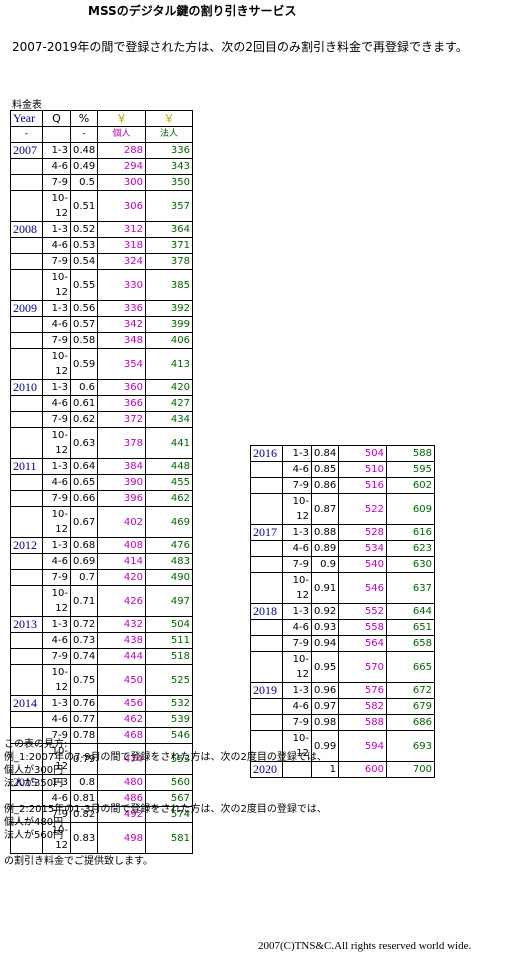 This screenshot has width=523, height=958. I want to click on corporate-price: 357, so click(169, 206).